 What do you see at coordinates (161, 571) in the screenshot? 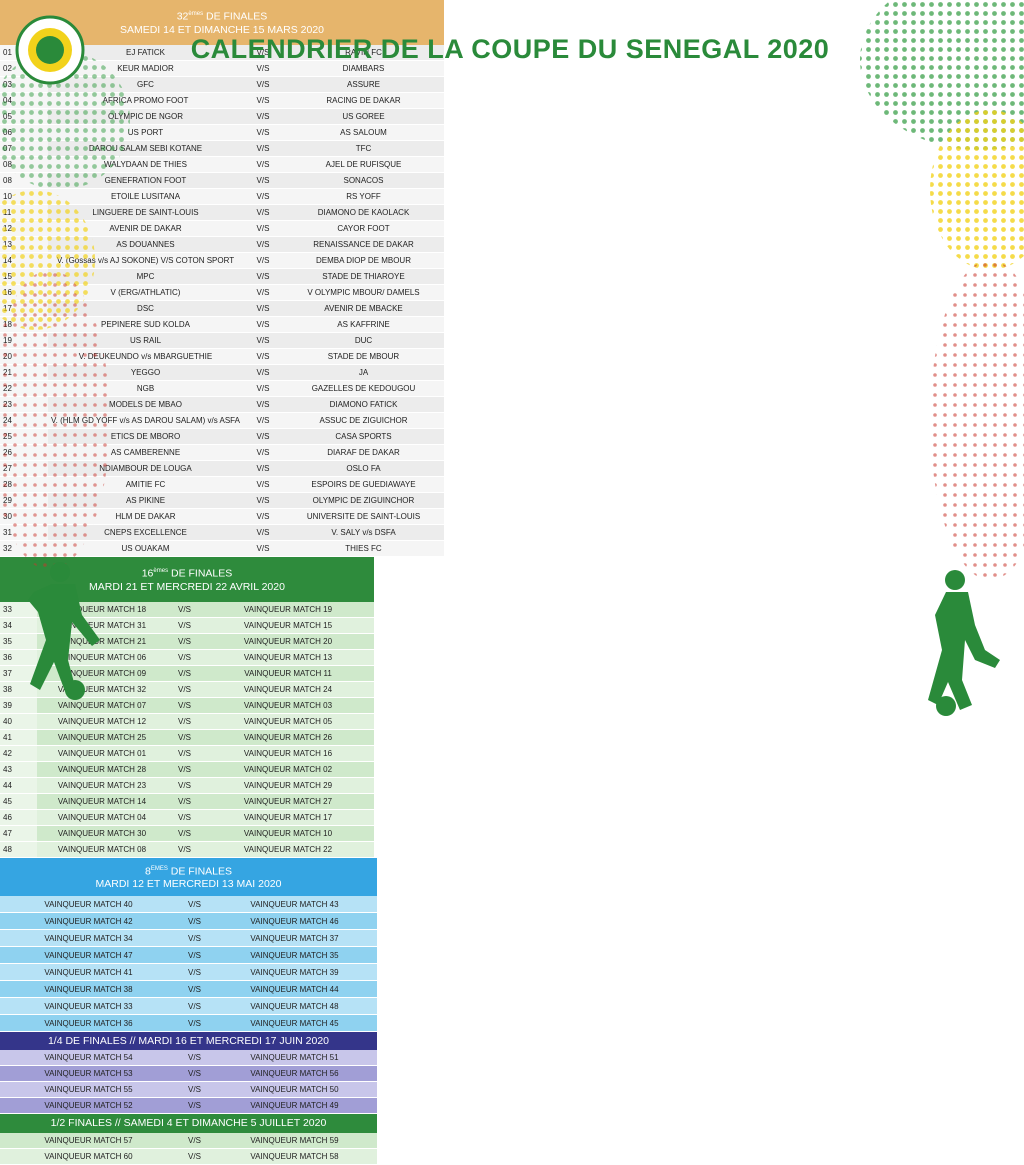
I see `round-suffix: èmes` at bounding box center [161, 571].